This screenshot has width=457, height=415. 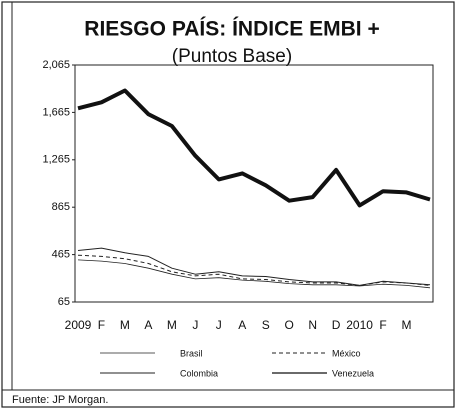 What do you see at coordinates (56, 160) in the screenshot?
I see `y-tick-label: 1,265` at bounding box center [56, 160].